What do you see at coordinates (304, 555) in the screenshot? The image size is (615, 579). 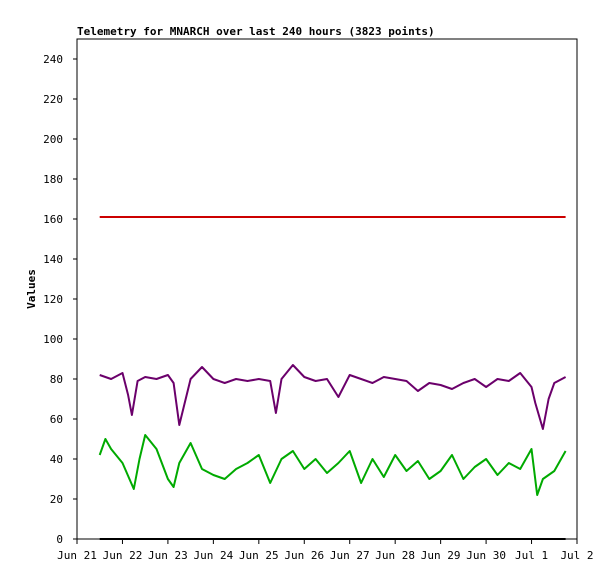 I see `x-tick-label: Jun 26` at bounding box center [304, 555].